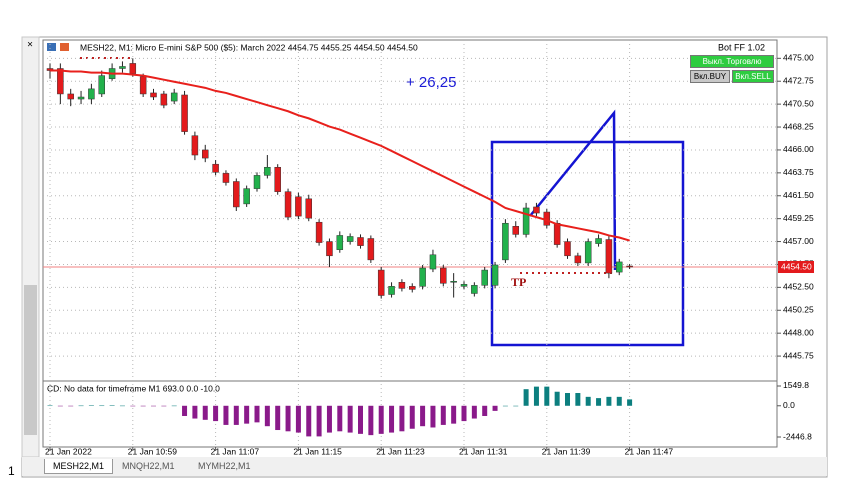 This screenshot has height=490, width=852. What do you see at coordinates (753, 76) in the screenshot?
I see `sell-button: Вкл.SELL` at bounding box center [753, 76].